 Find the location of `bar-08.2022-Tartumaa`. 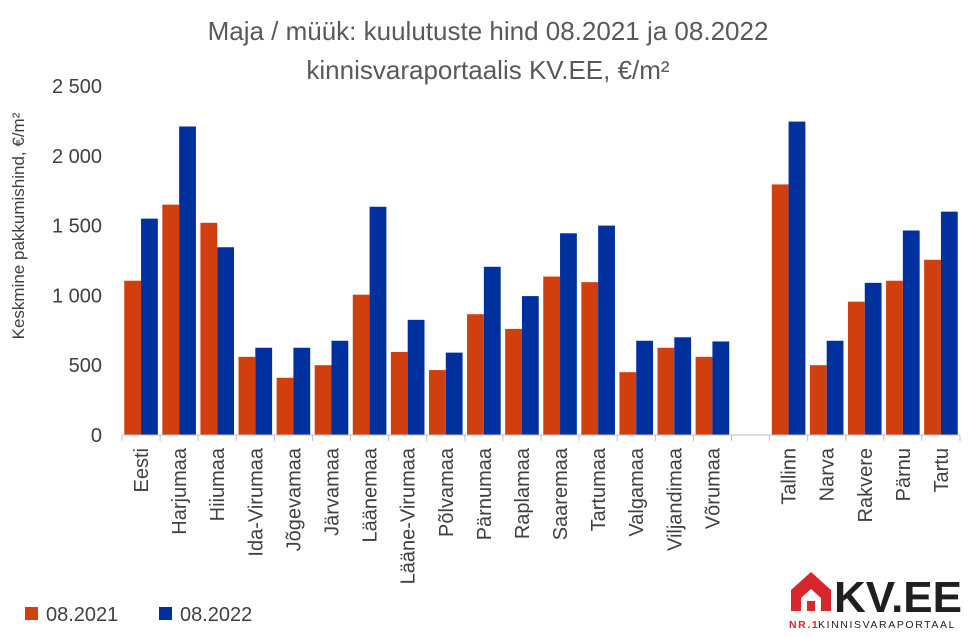

bar-08.2022-Tartumaa is located at coordinates (606, 330).